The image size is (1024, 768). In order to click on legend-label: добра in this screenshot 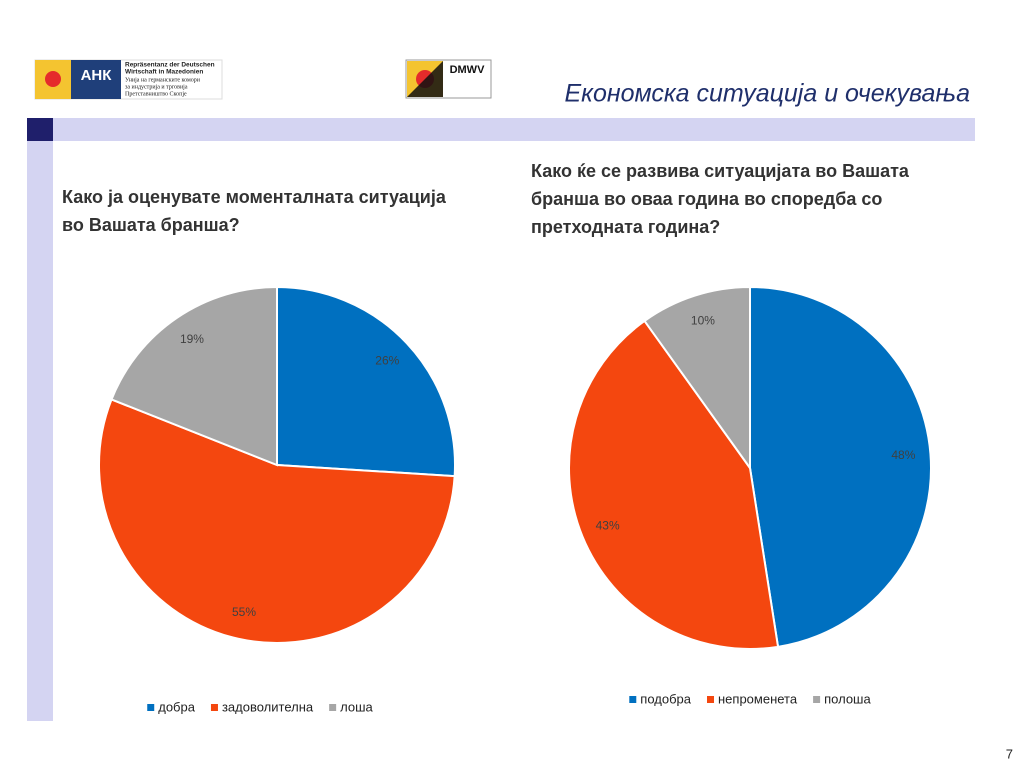, I will do `click(176, 706)`.